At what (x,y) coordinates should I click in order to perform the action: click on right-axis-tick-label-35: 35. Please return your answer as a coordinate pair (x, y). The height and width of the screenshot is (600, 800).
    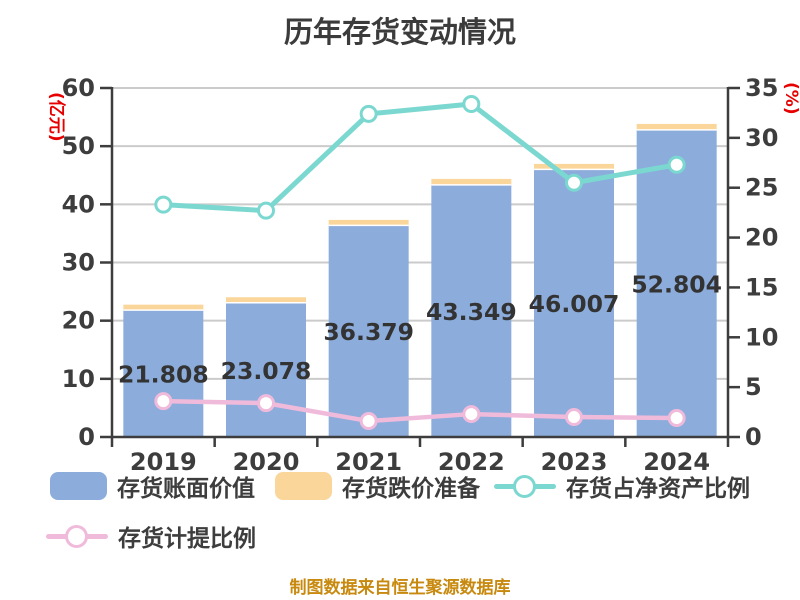
    Looking at the image, I should click on (761, 88).